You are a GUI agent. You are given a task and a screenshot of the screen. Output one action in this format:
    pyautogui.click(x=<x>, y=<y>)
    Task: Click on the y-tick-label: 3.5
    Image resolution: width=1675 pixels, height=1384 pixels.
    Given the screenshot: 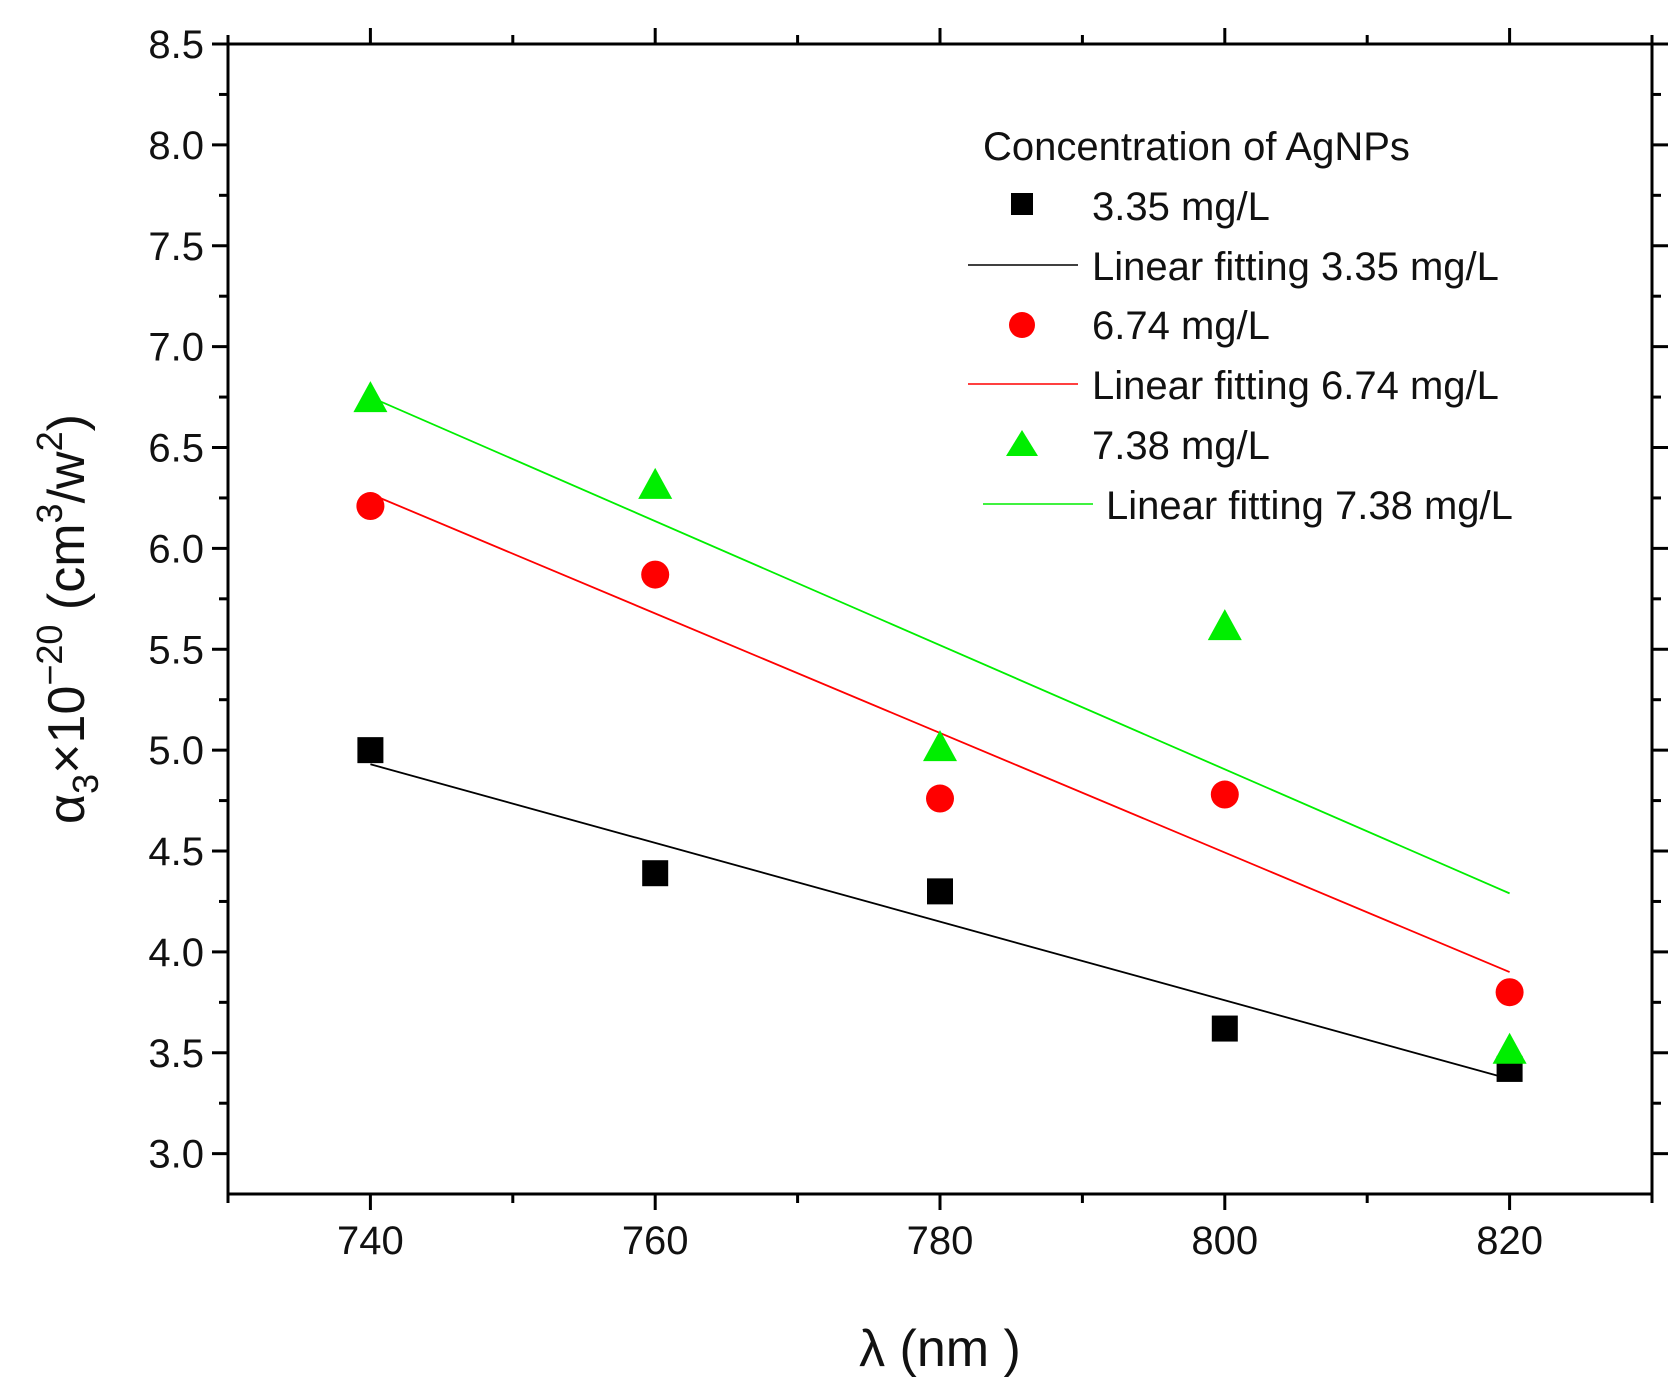 What is the action you would take?
    pyautogui.click(x=176, y=1054)
    